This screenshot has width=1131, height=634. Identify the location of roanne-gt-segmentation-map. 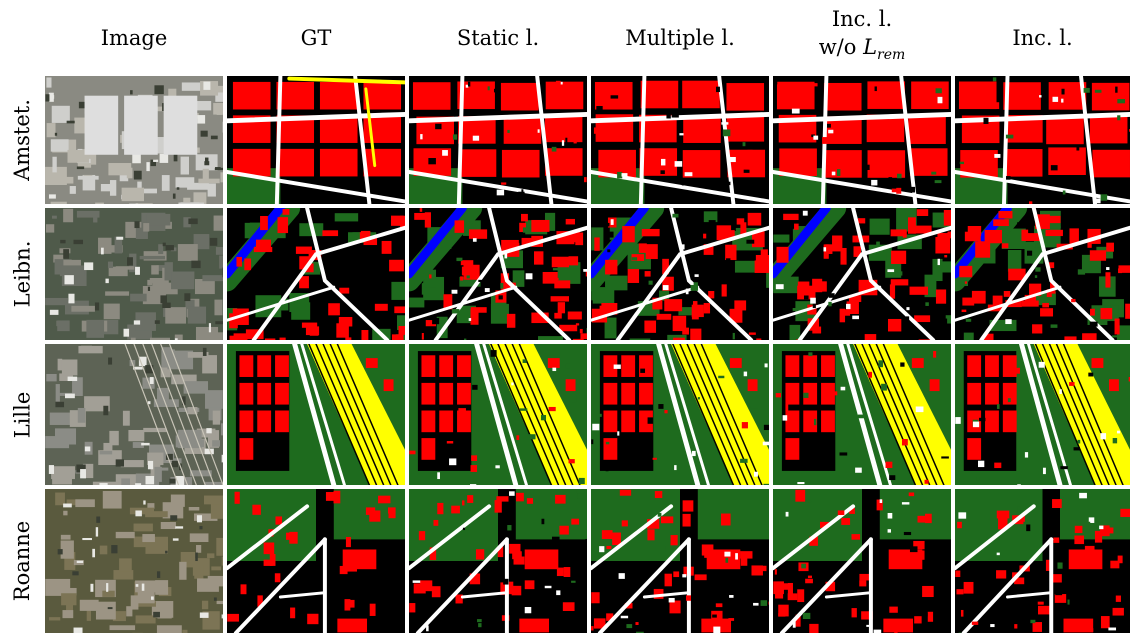
(316, 561).